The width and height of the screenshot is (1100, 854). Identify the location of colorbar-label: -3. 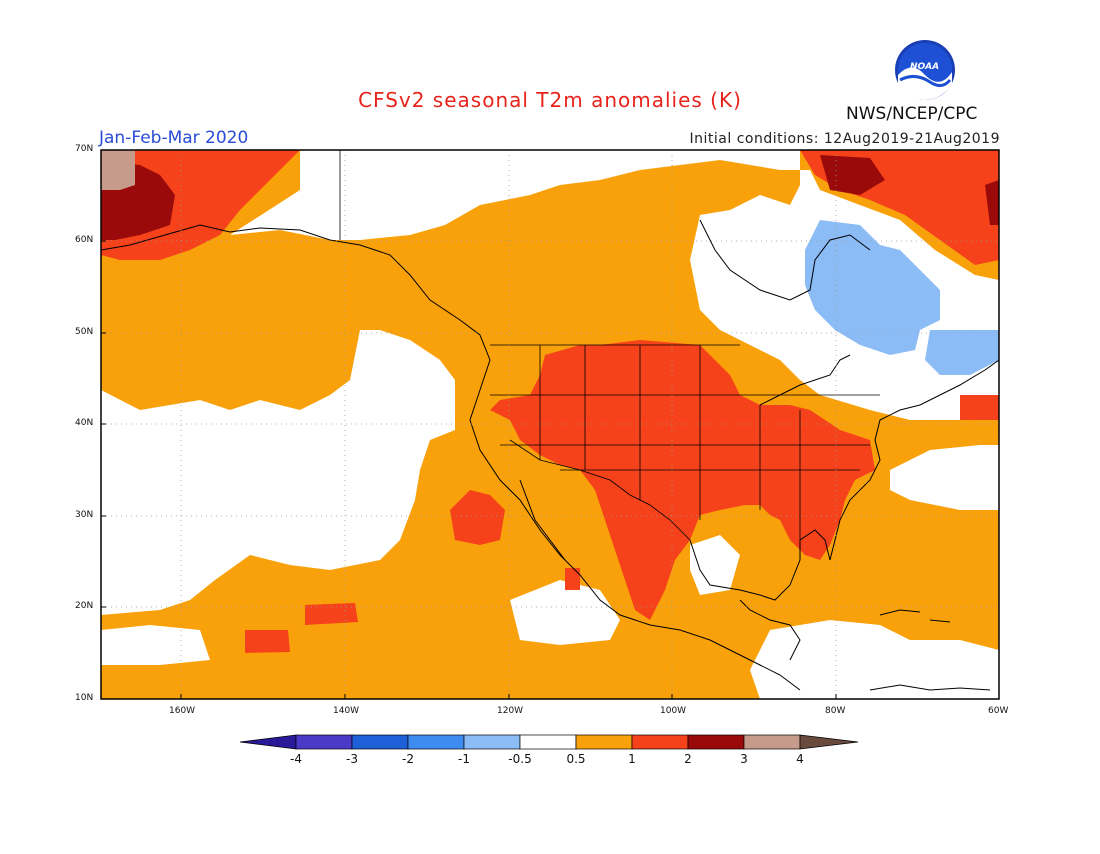
(352, 759).